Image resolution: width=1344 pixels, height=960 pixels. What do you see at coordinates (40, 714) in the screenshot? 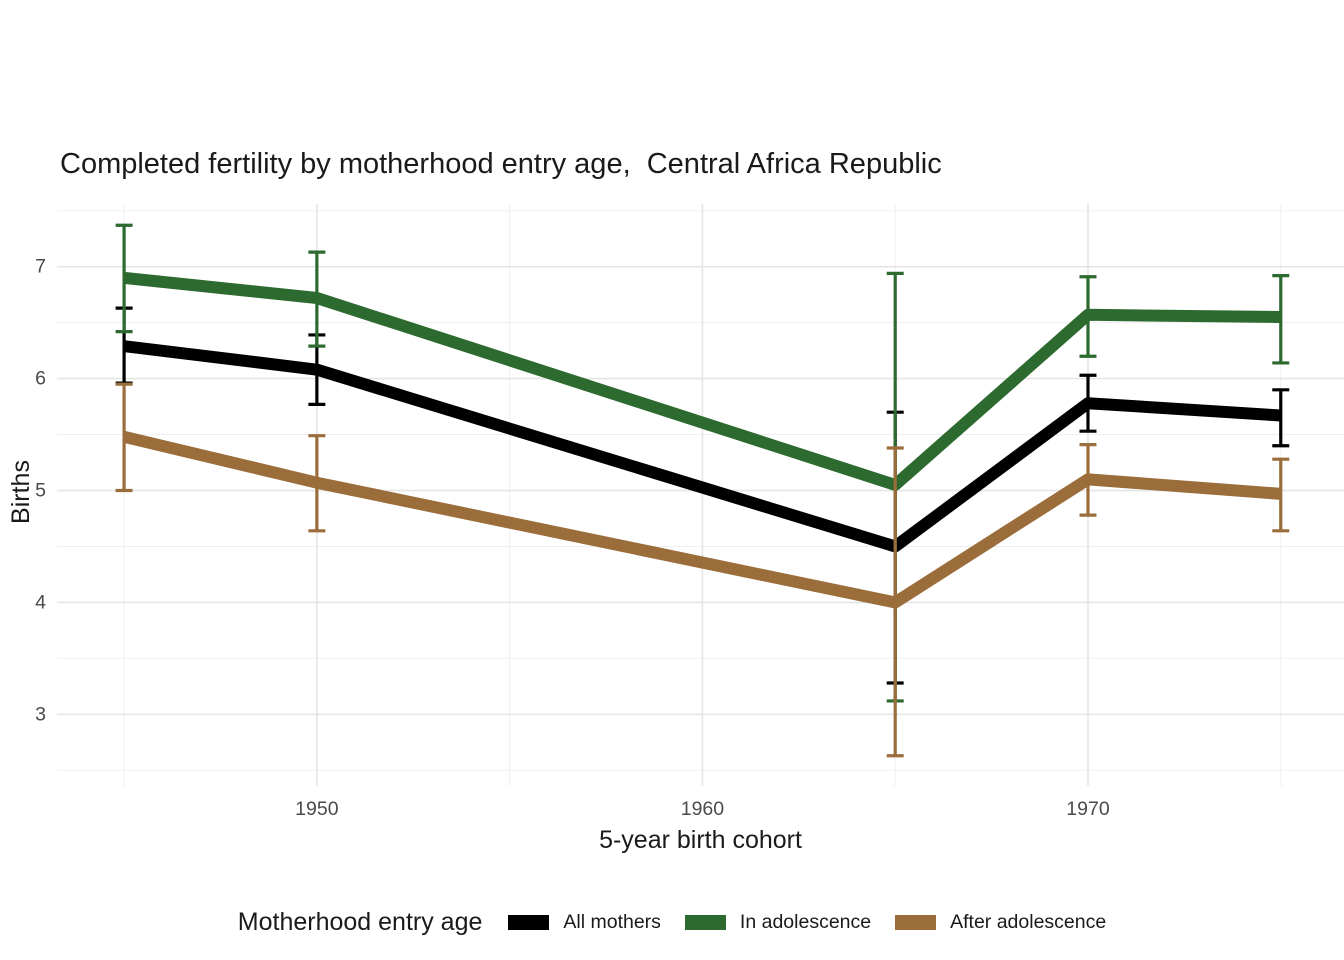
I see `y-tick-label: 3` at bounding box center [40, 714].